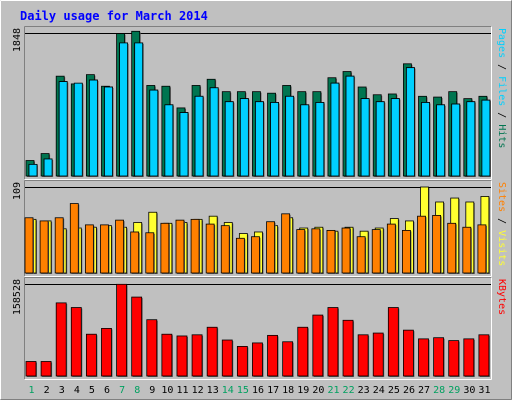 The height and width of the screenshot is (400, 512). What do you see at coordinates (17, 297) in the screenshot?
I see `panel-2-ymax-label: 158528` at bounding box center [17, 297].